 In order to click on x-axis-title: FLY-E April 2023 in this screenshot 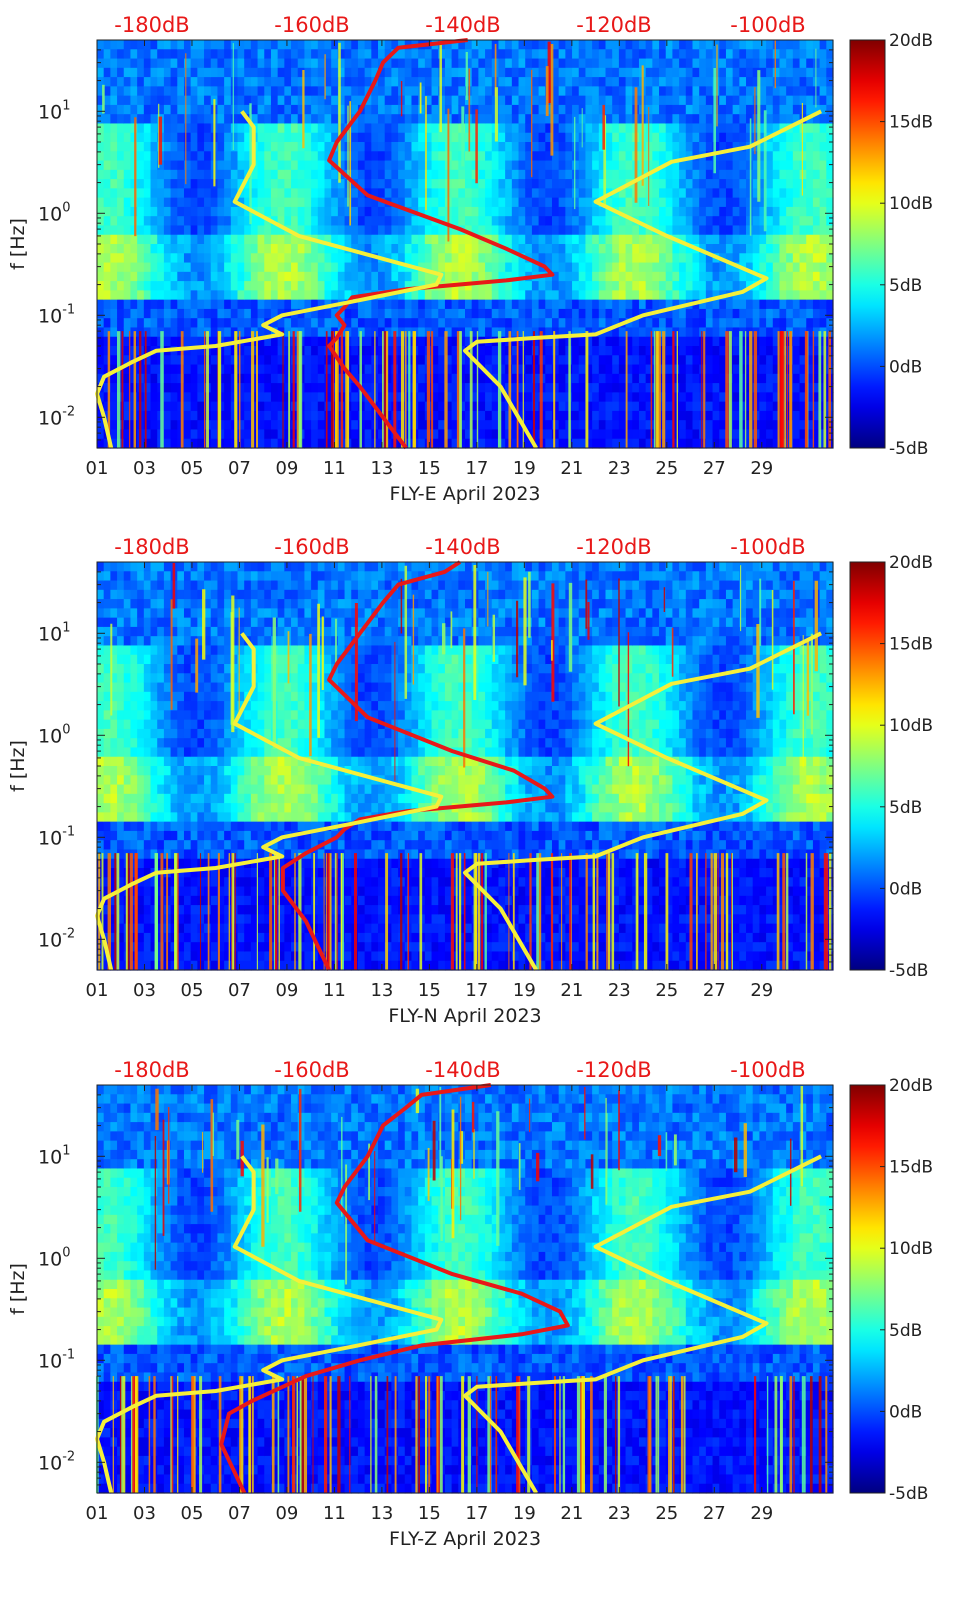, I will do `click(464, 494)`.